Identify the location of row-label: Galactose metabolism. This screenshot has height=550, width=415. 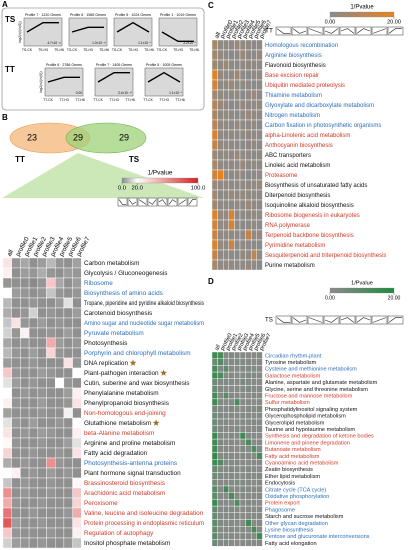
(293, 376).